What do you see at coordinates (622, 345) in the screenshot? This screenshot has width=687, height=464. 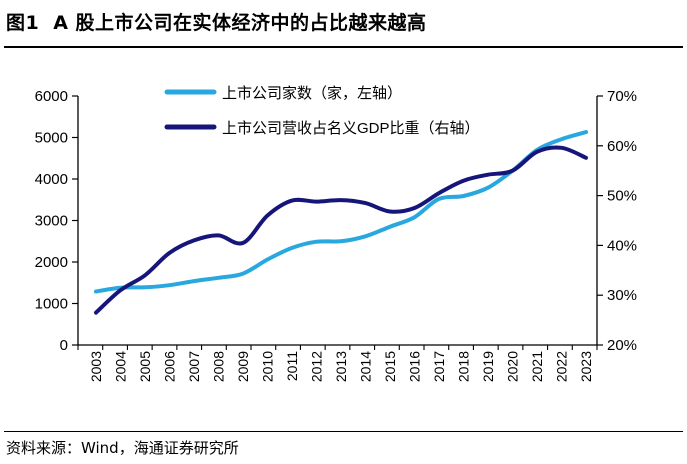 I see `right-tick-label: 20%` at bounding box center [622, 345].